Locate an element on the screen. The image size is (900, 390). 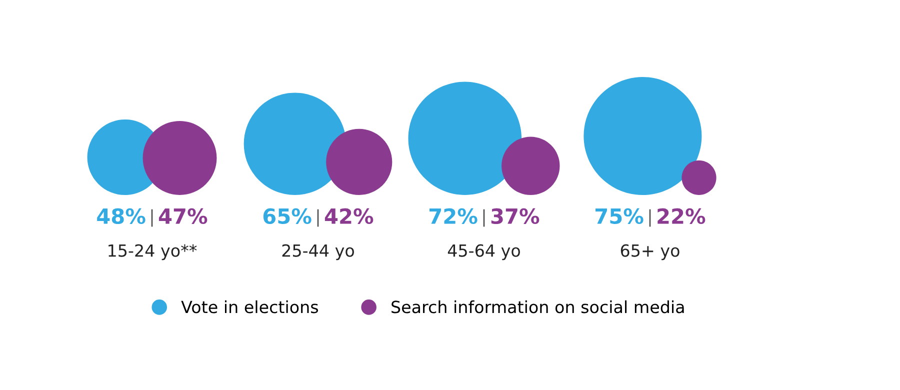
data-label: 75% is located at coordinates (620, 216).